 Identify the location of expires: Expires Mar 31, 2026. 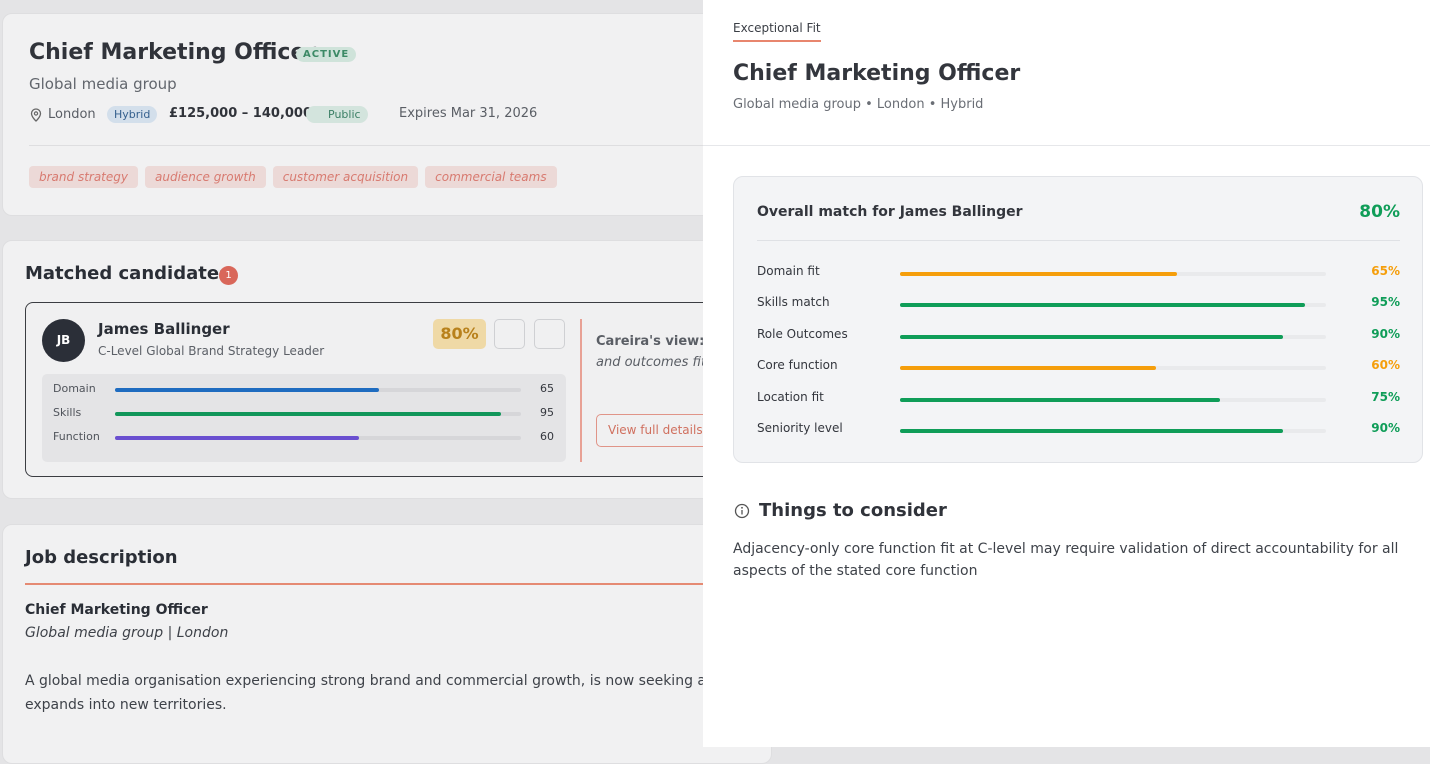
(468, 113).